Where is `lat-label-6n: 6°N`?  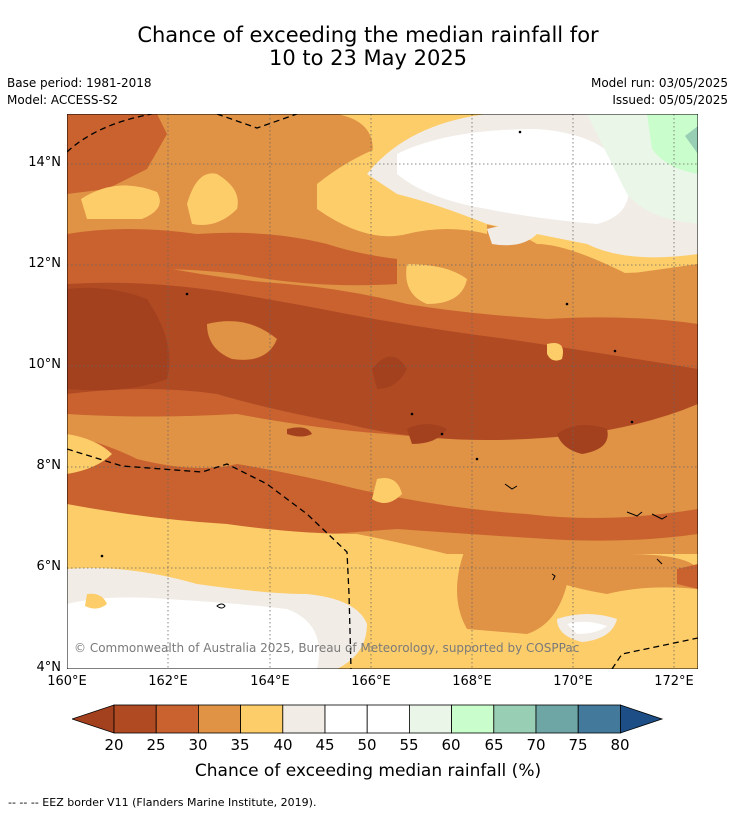
lat-label-6n: 6°N is located at coordinates (49, 566).